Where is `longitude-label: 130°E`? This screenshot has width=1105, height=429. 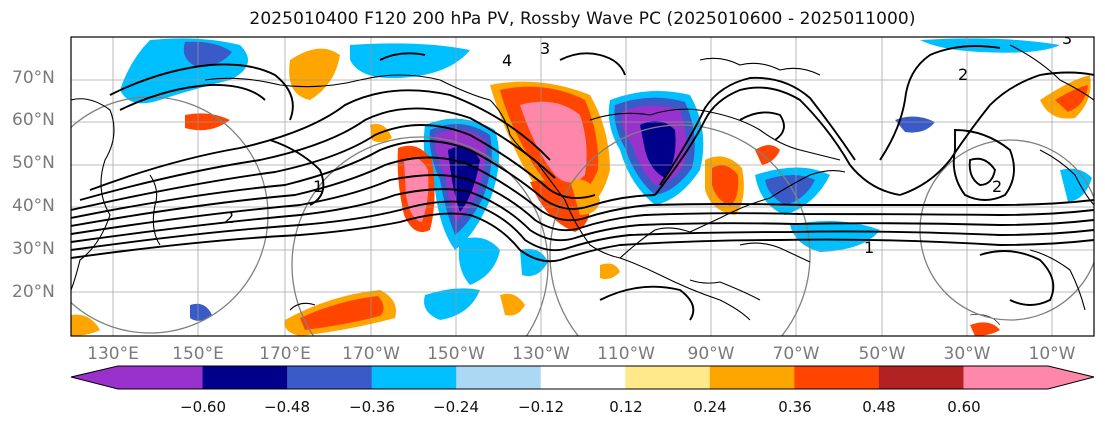
longitude-label: 130°E is located at coordinates (113, 354).